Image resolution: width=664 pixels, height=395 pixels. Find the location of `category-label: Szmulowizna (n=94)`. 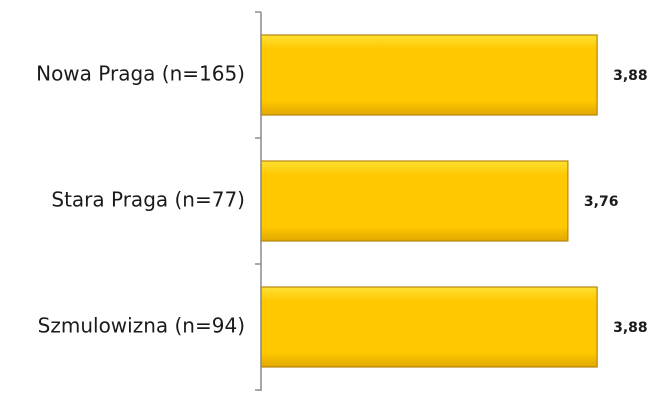

category-label: Szmulowizna (n=94) is located at coordinates (141, 326).